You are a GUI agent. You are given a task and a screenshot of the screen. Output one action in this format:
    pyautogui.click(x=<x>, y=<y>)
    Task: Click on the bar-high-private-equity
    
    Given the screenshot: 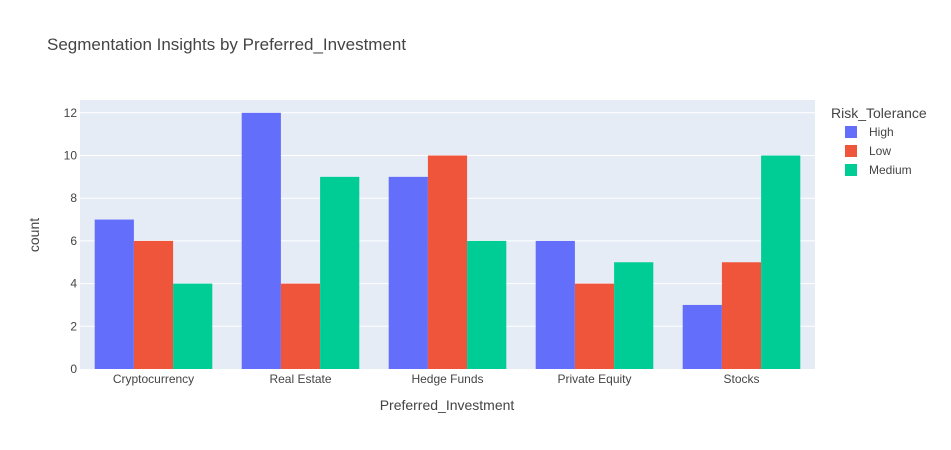 What is the action you would take?
    pyautogui.click(x=555, y=304)
    